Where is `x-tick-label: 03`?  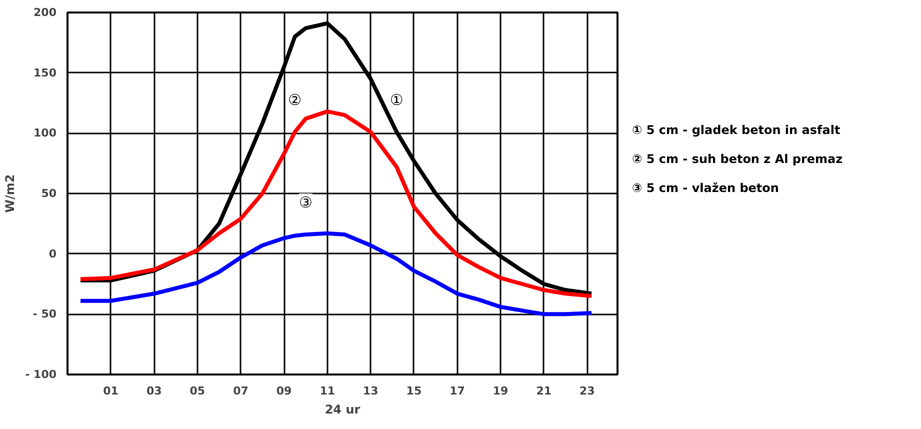 x-tick-label: 03 is located at coordinates (154, 391).